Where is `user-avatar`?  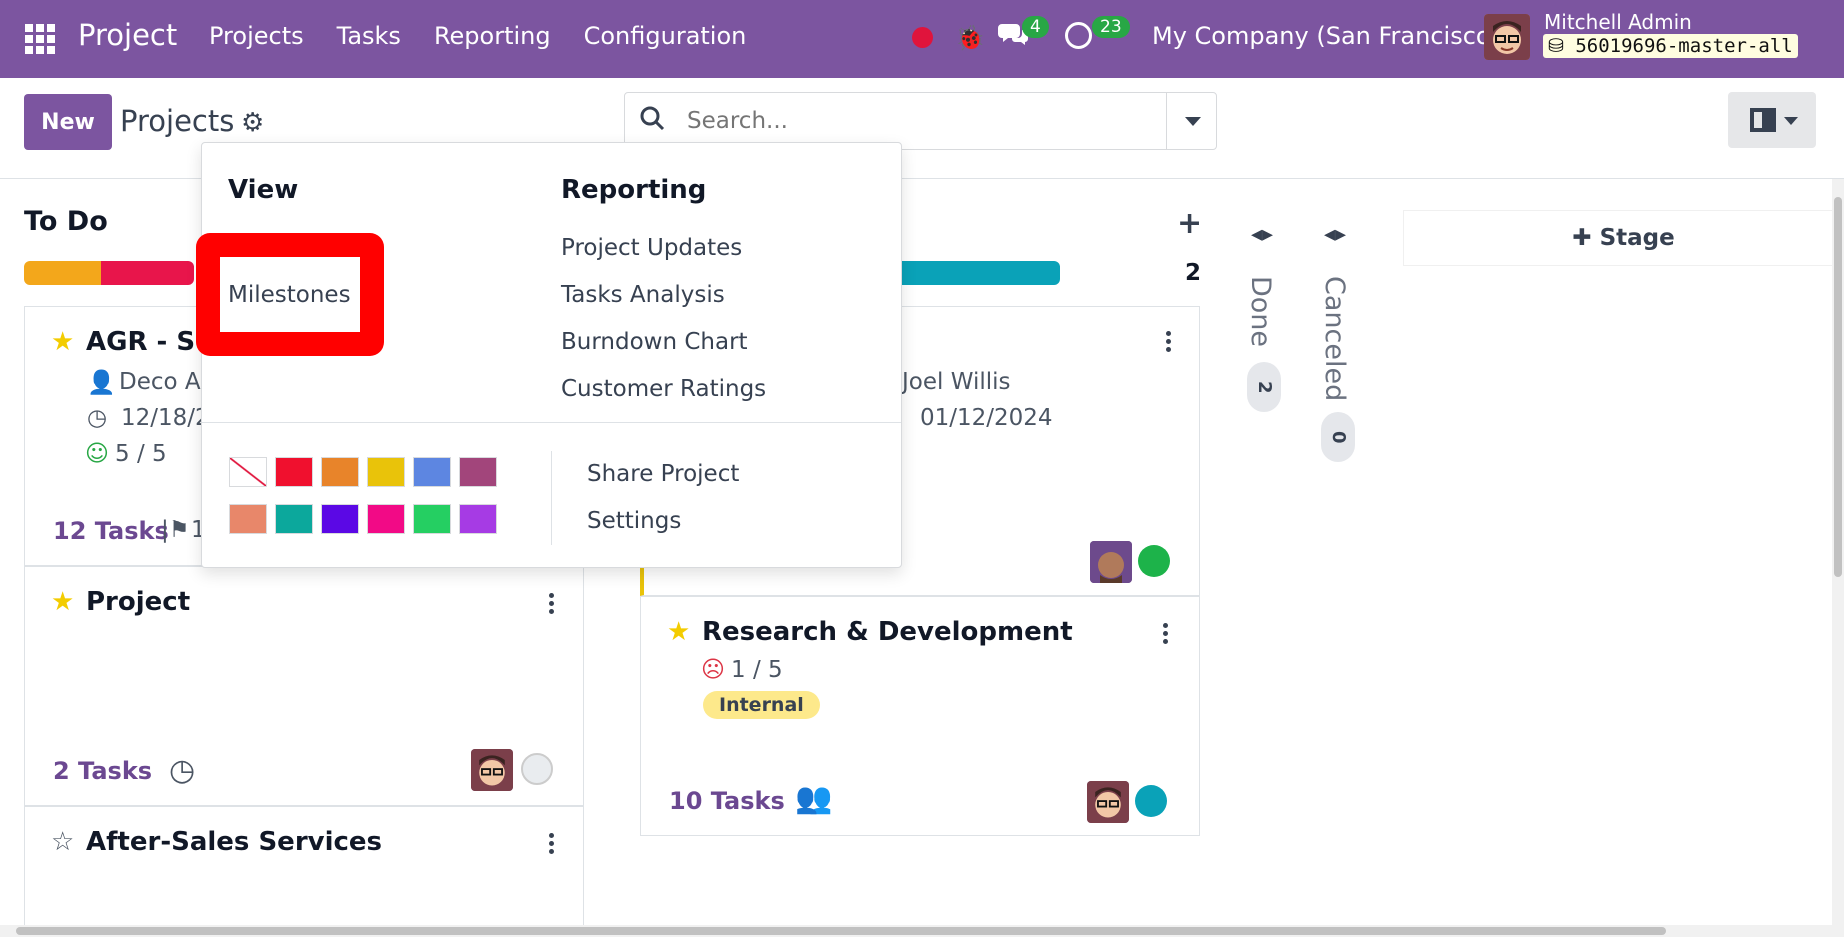
user-avatar is located at coordinates (1507, 37).